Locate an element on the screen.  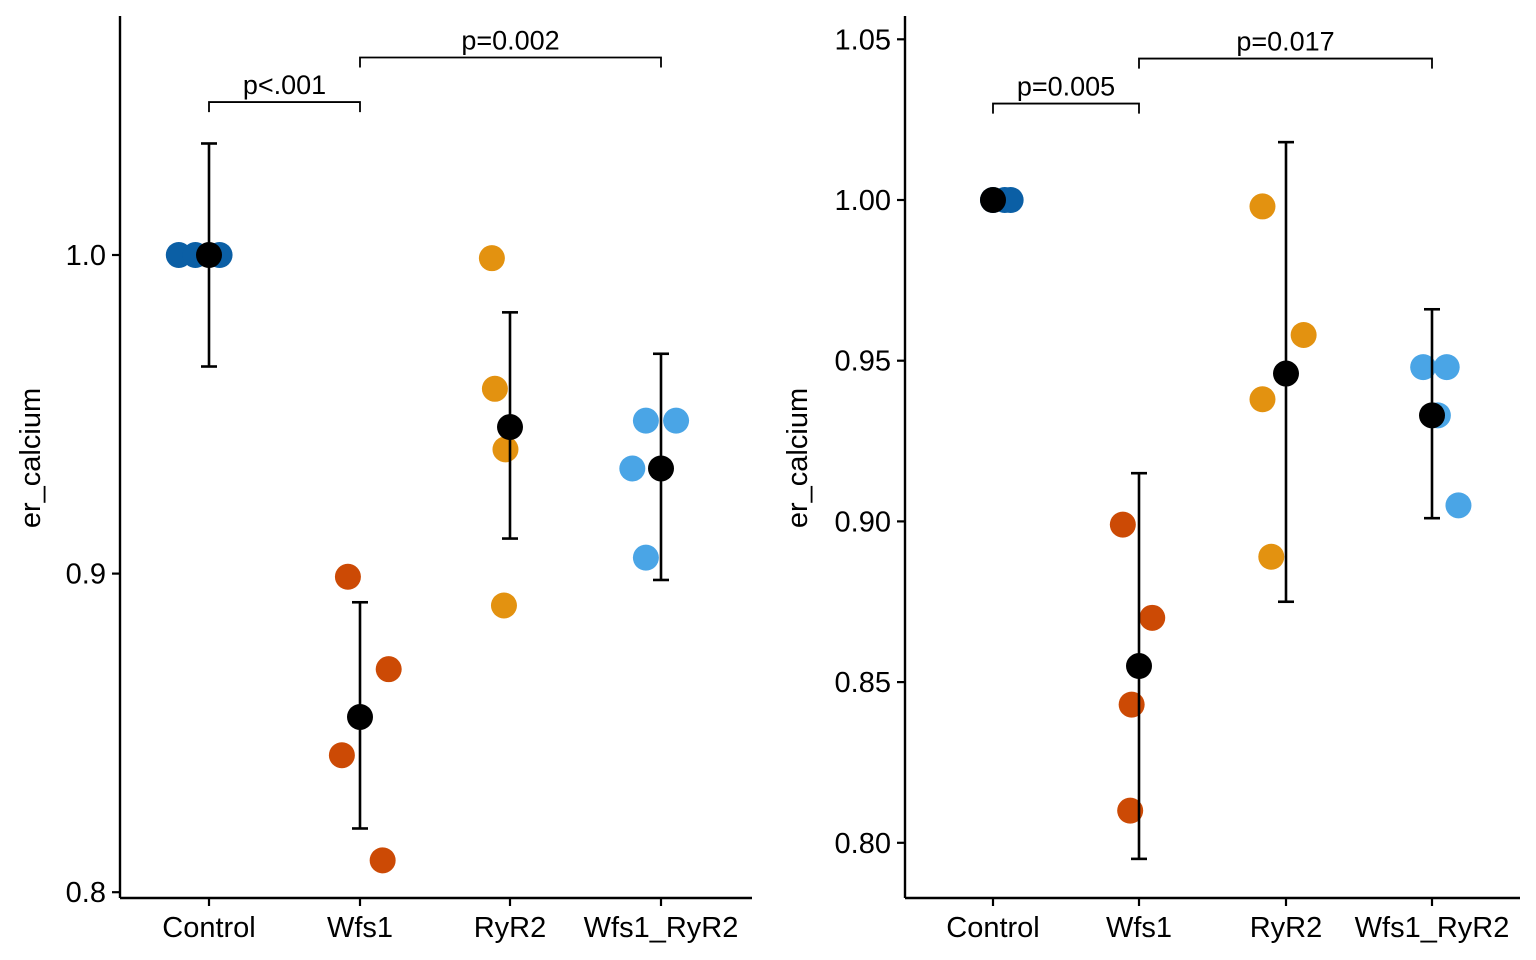
p-value-label: p<.001 is located at coordinates (284, 85).